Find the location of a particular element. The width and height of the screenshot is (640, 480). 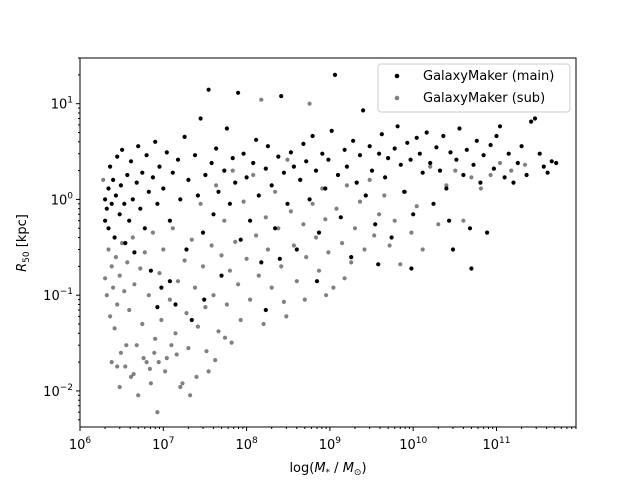

y-tick-label: 10⁰ is located at coordinates (62, 199).